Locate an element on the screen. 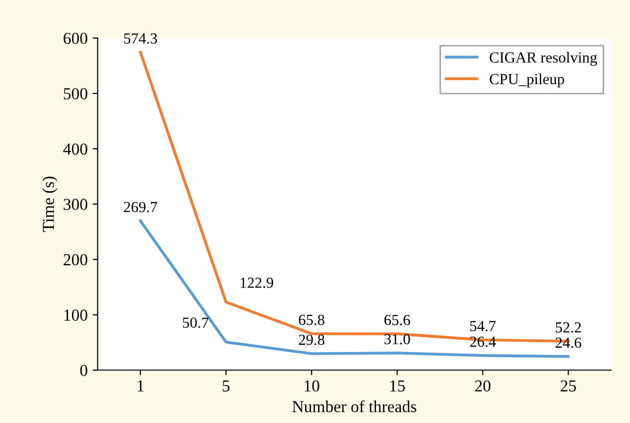  y-tick-label: 200 is located at coordinates (76, 260).